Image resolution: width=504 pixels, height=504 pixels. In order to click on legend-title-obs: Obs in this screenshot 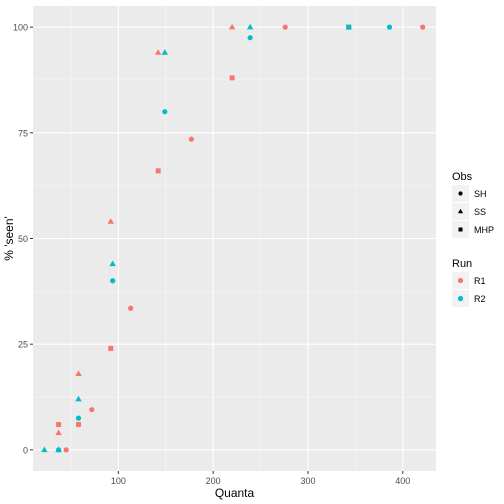, I will do `click(462, 177)`.